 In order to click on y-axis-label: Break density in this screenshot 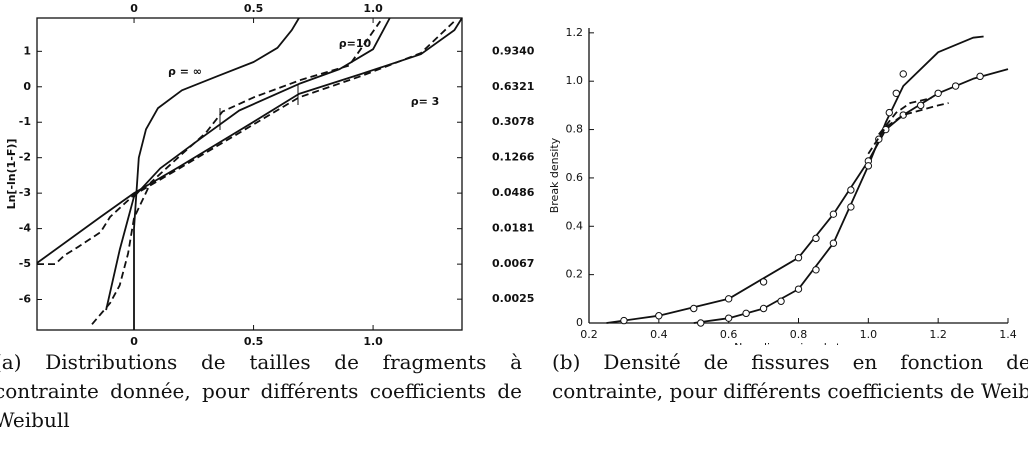, I will do `click(554, 175)`.